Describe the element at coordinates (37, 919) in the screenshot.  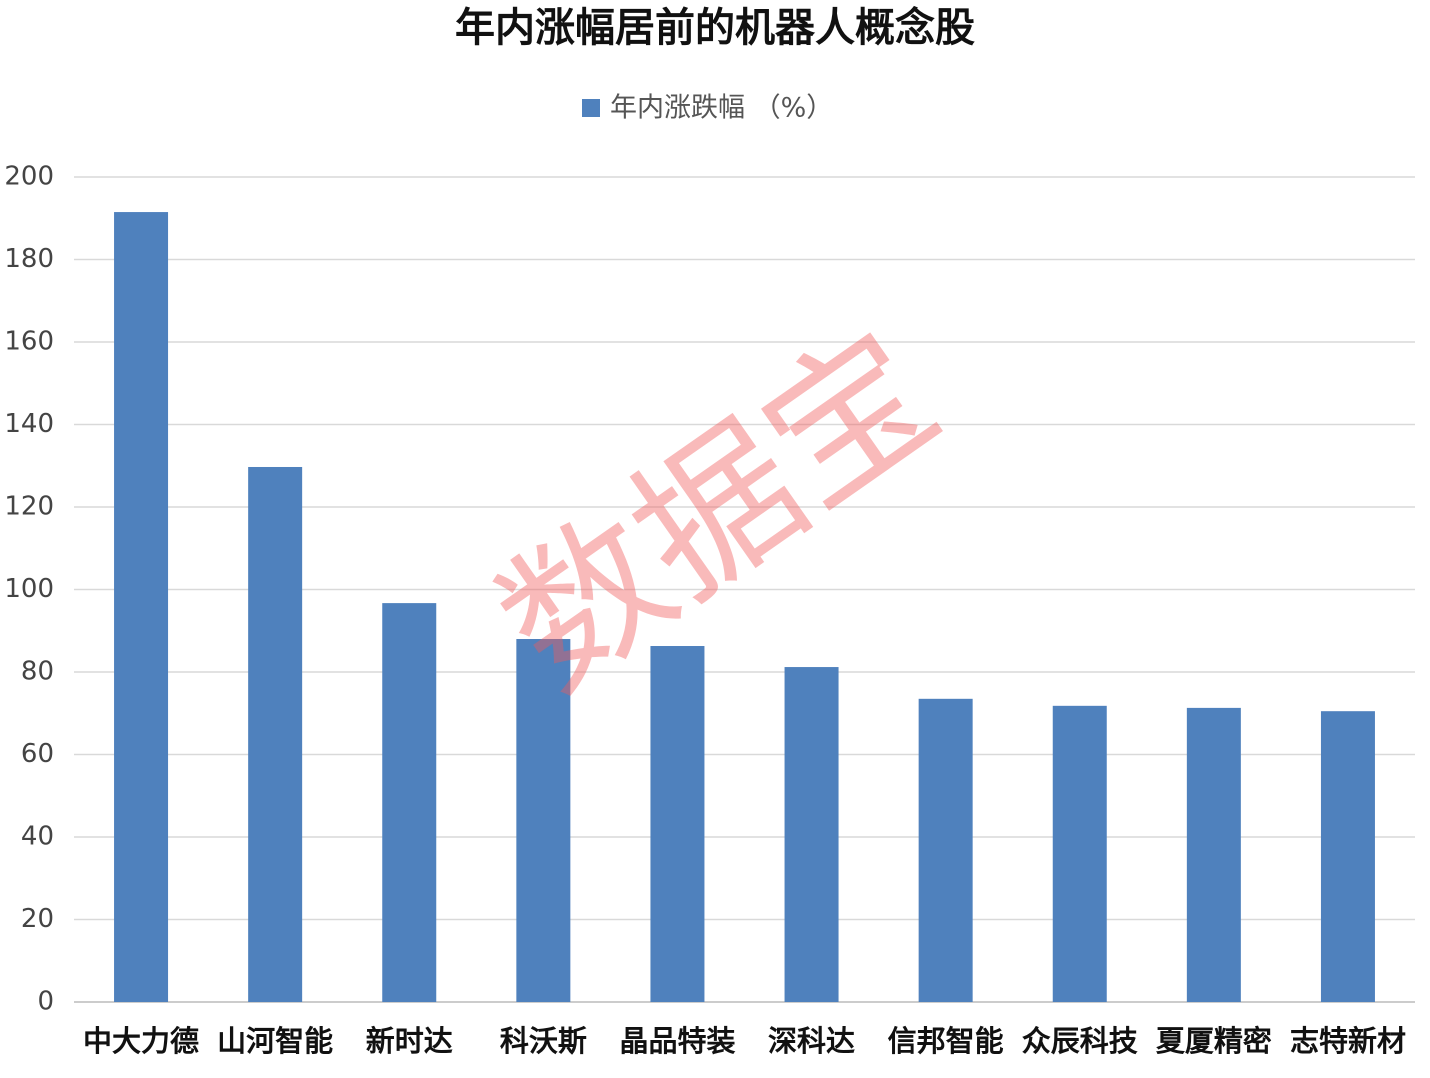
I see `y-tick-label: 20` at that location.